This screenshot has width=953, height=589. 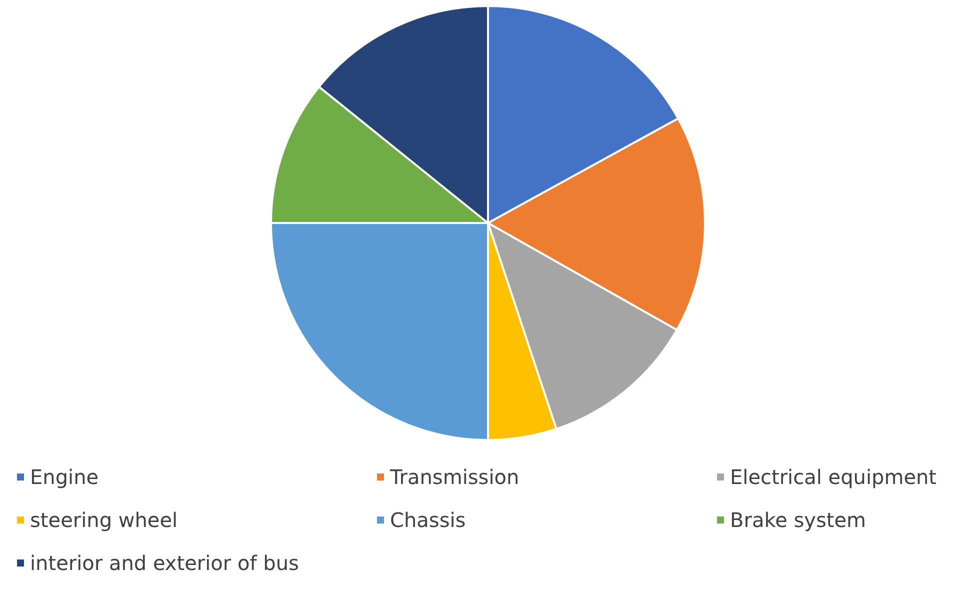 I want to click on legend-label: Engine, so click(x=64, y=477).